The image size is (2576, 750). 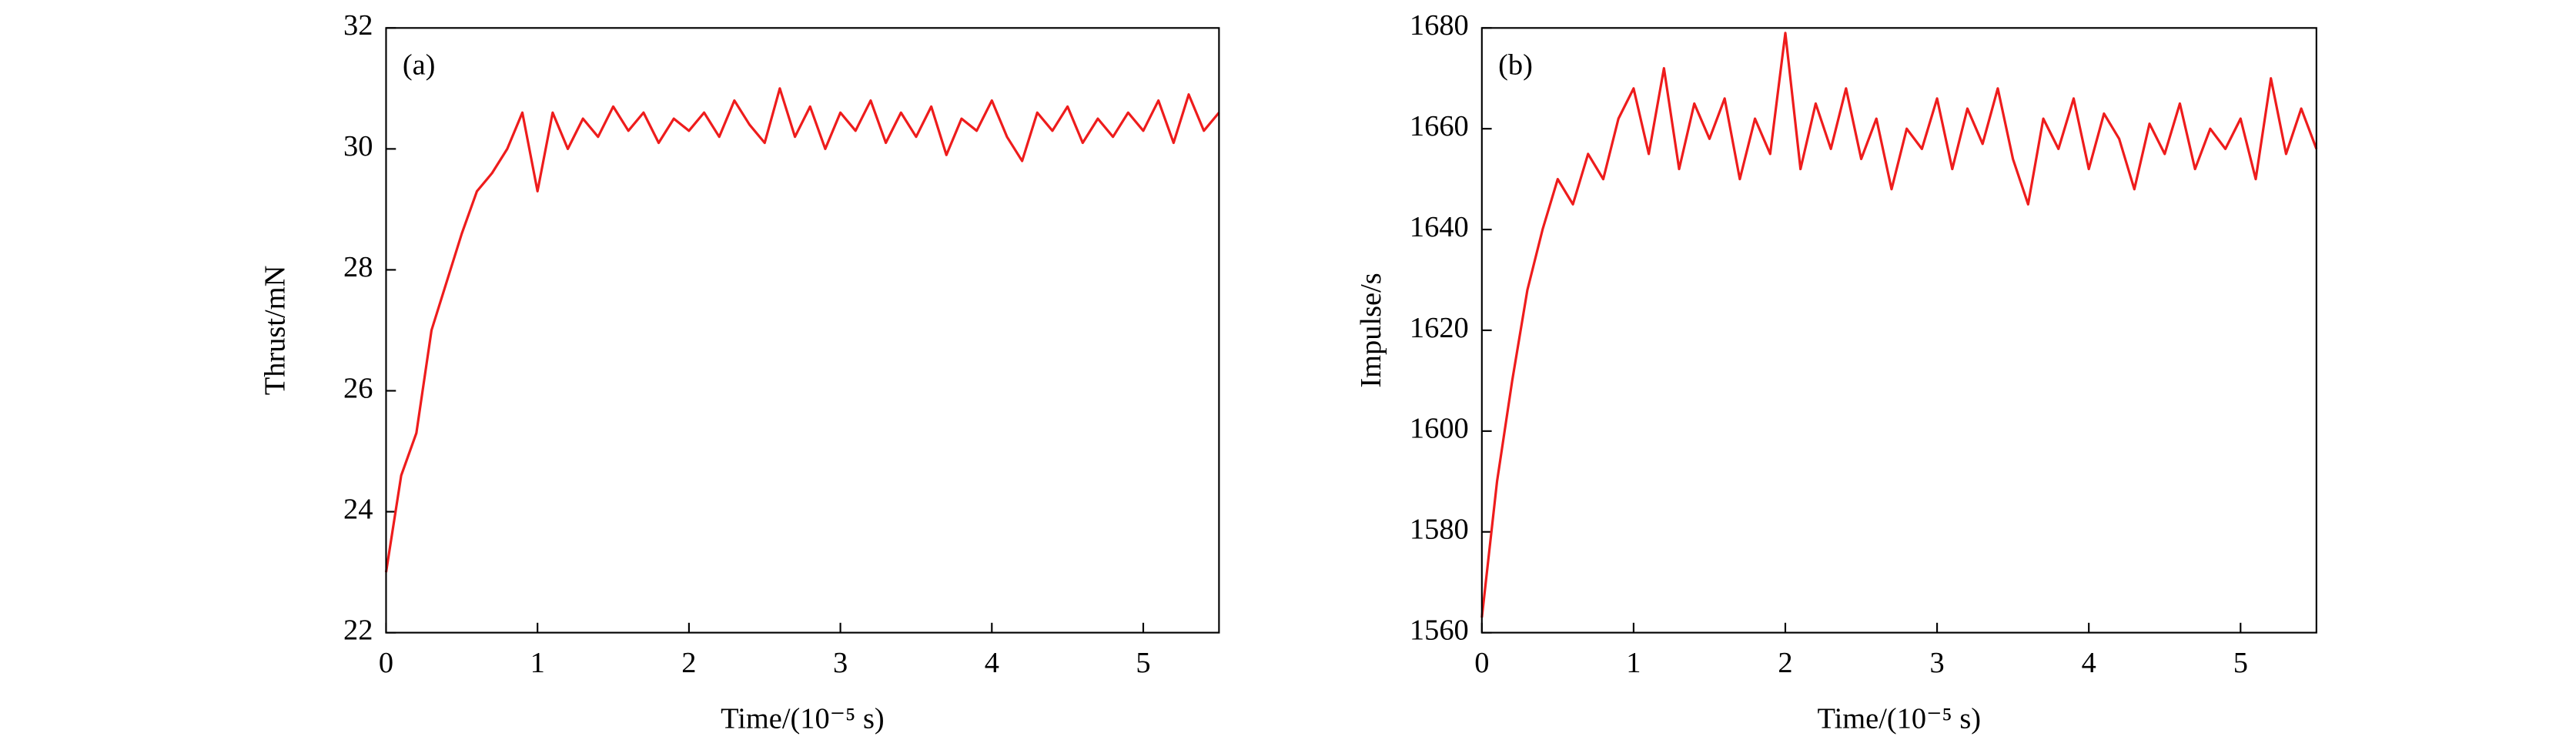 I want to click on y-tick-label: 1640, so click(x=1440, y=227).